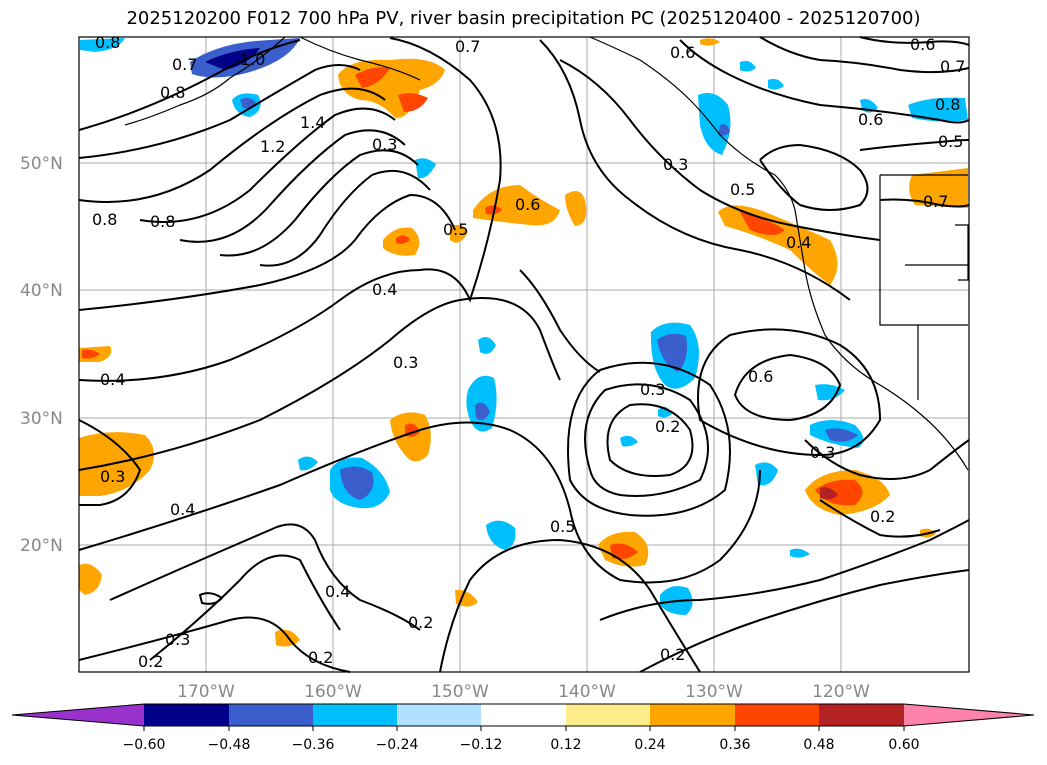 The width and height of the screenshot is (1047, 765). I want to click on lon-label: 140°W, so click(587, 692).